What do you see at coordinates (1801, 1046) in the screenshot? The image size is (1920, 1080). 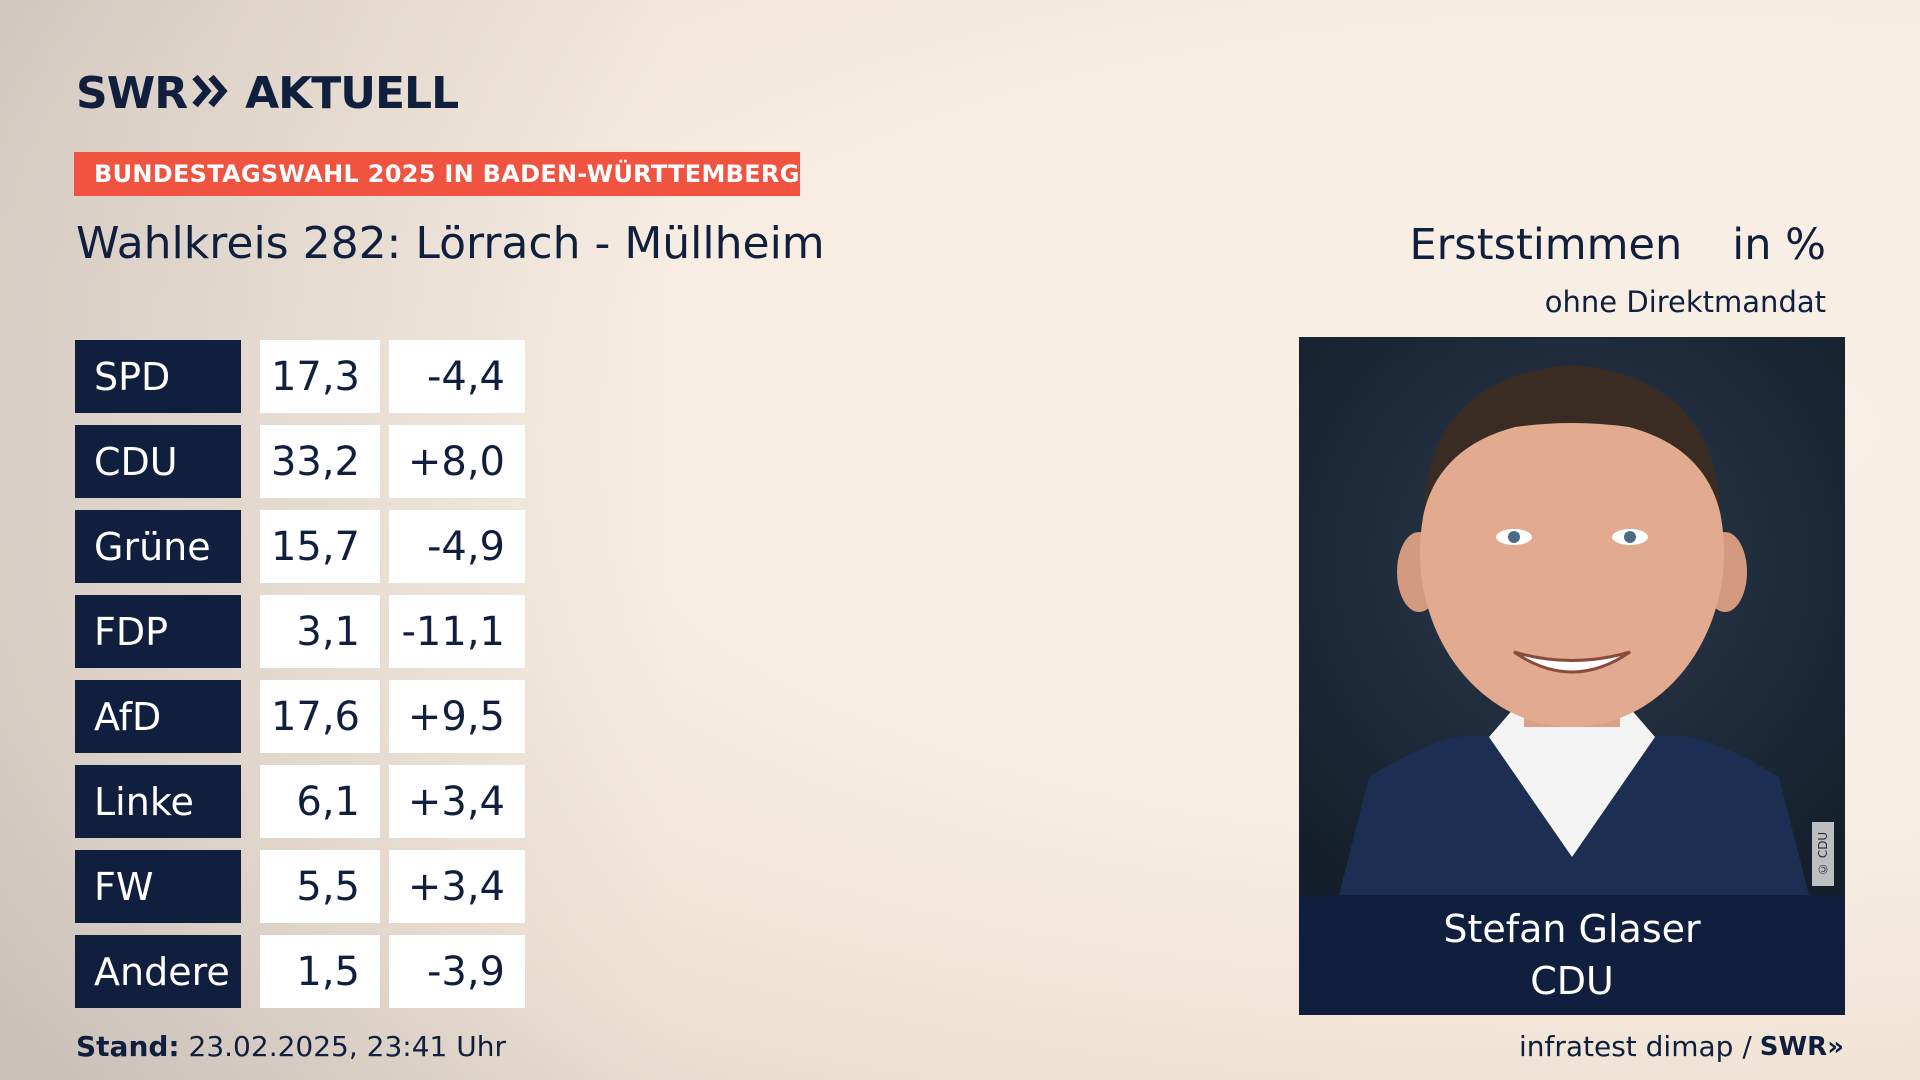 I see `swr-small-logo: SWR»` at bounding box center [1801, 1046].